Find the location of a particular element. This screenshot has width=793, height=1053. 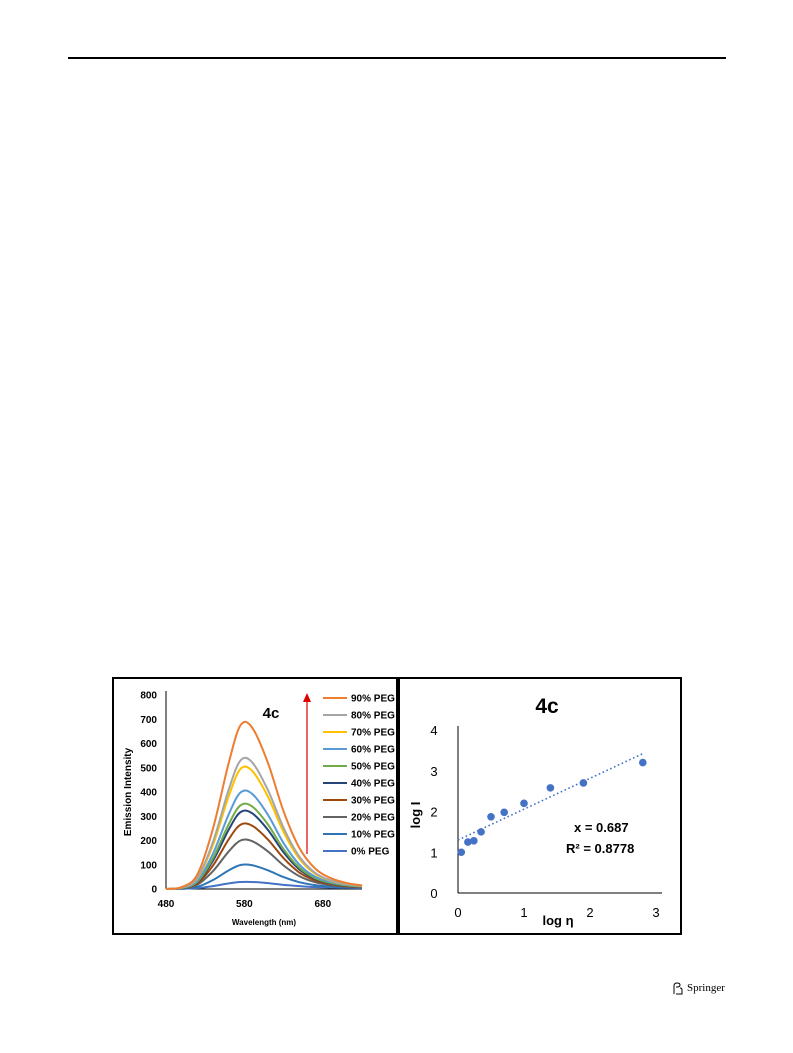

x-axis-label: log η is located at coordinates (557, 920).